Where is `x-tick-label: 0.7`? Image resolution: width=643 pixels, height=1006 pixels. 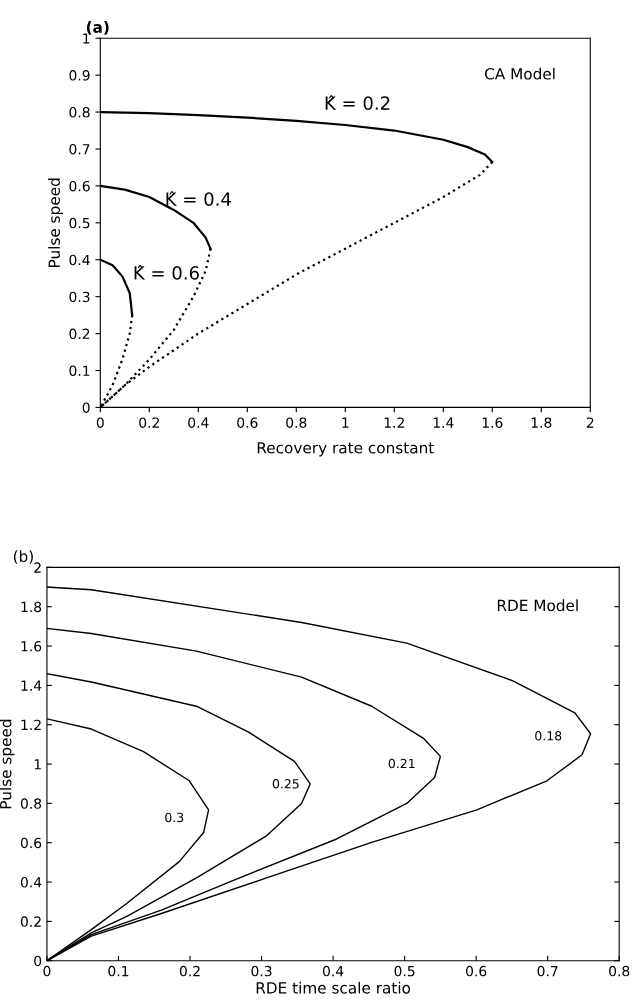
x-tick-label: 0.7 is located at coordinates (547, 971).